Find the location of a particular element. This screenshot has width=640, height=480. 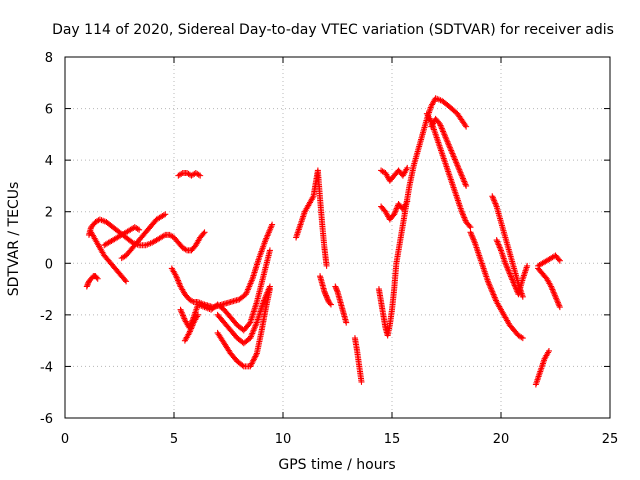

y-tick-label: -6 is located at coordinates (46, 419).